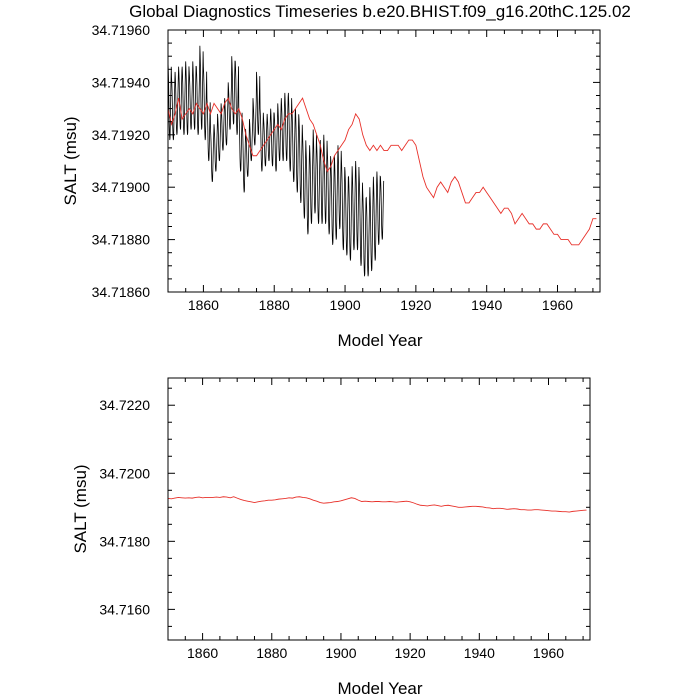 The image size is (700, 700). Describe the element at coordinates (379, 688) in the screenshot. I see `bottom-x-axis-title: Model Year` at that location.